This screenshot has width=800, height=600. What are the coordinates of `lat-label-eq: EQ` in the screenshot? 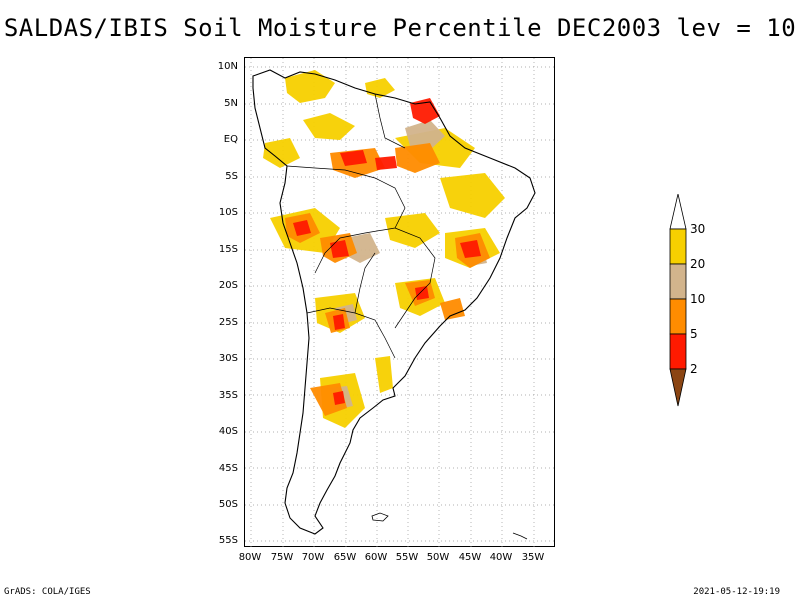 It's located at (230, 139).